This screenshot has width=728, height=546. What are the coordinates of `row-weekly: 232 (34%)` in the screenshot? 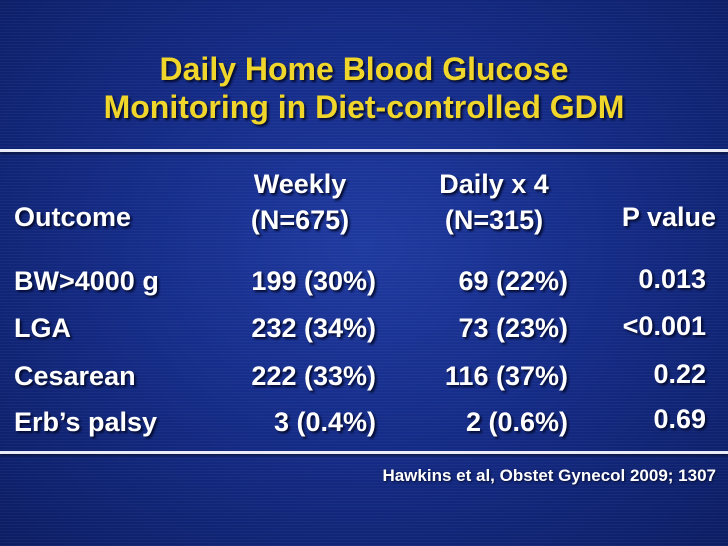 It's located at (313, 328).